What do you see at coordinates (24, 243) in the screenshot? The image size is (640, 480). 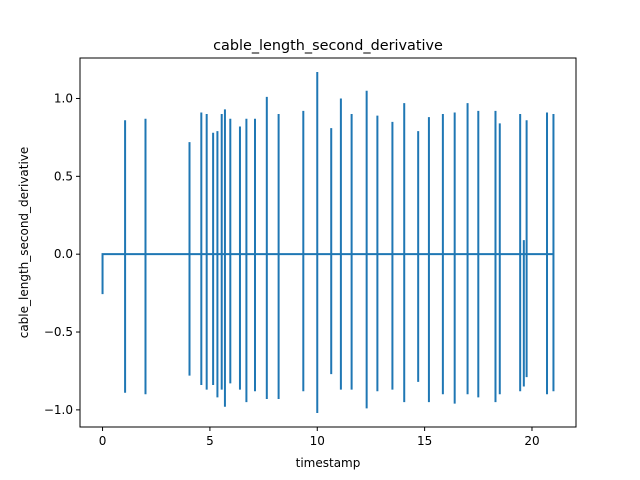 I see `y-axis-label: cable_length_second_derivative` at bounding box center [24, 243].